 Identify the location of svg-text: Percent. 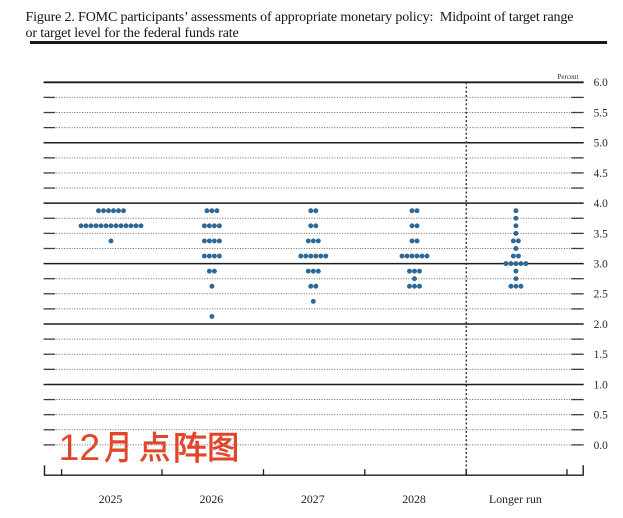
(568, 77).